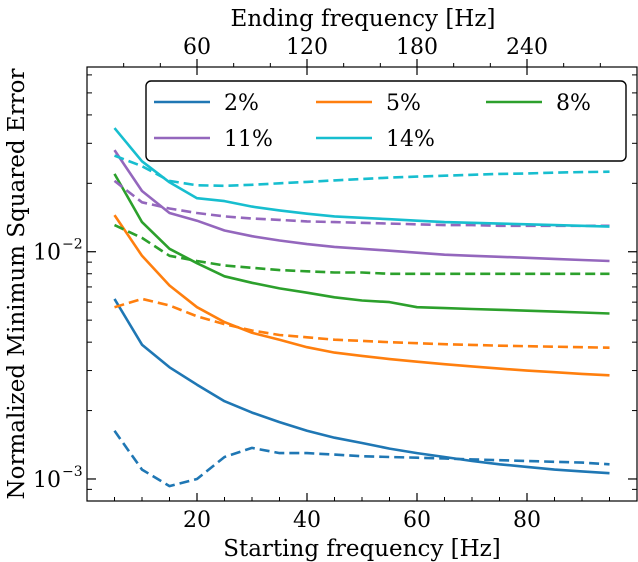 The width and height of the screenshot is (638, 562). What do you see at coordinates (307, 47) in the screenshot?
I see `top-tick-label: 120` at bounding box center [307, 47].